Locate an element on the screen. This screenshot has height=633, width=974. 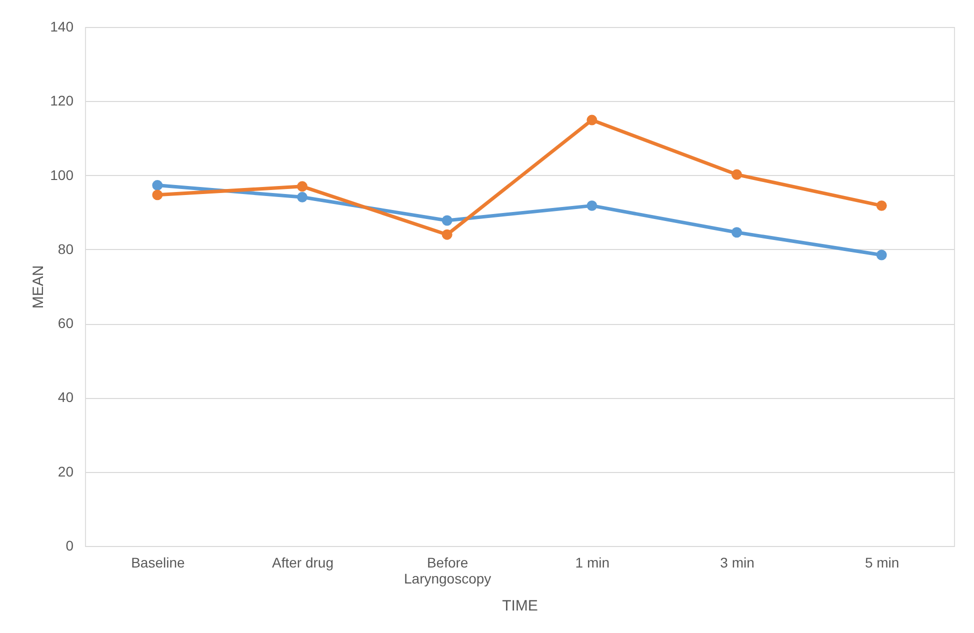
y-tick-label: 20 is located at coordinates (66, 471).